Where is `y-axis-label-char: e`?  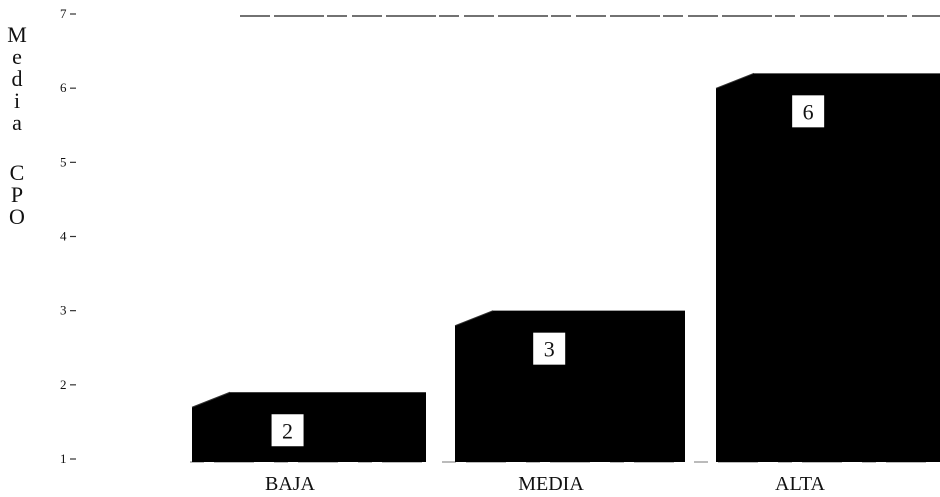
y-axis-label-char: e is located at coordinates (17, 56).